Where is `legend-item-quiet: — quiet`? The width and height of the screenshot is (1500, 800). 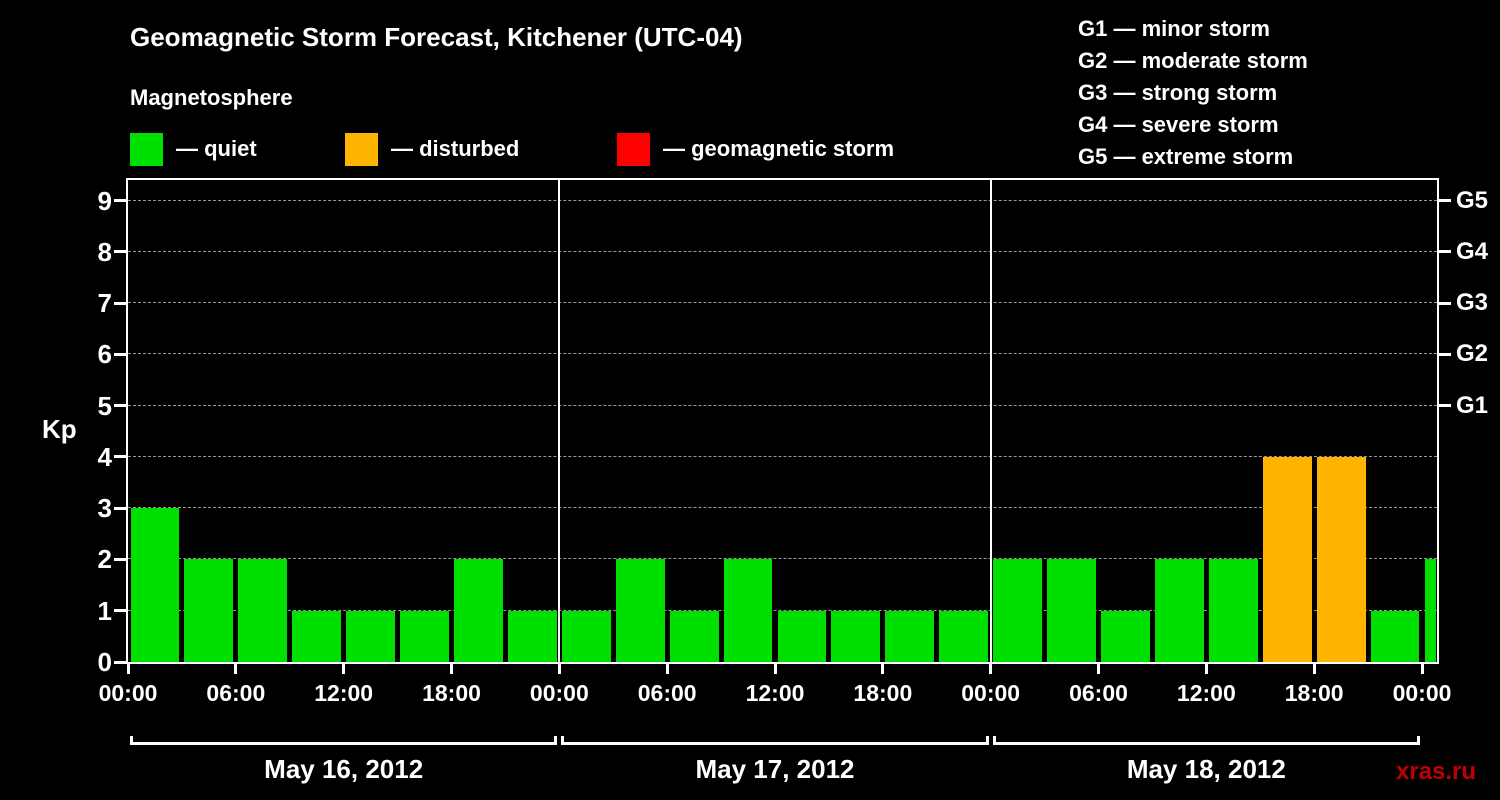 legend-item-quiet: — quiet is located at coordinates (193, 149).